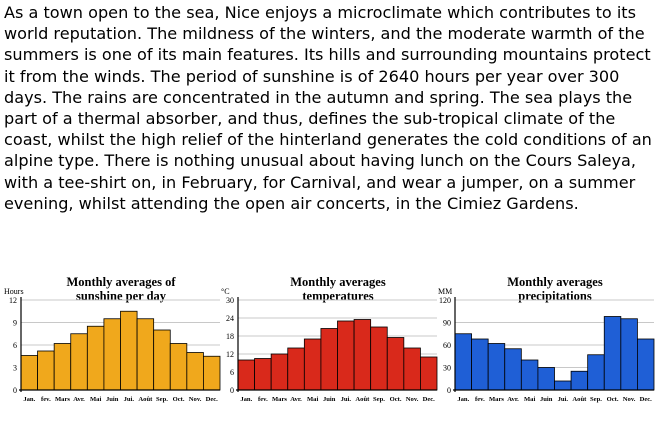 Image resolution: width=660 pixels, height=428 pixels. I want to click on y-axis-unit: °C, so click(225, 291).